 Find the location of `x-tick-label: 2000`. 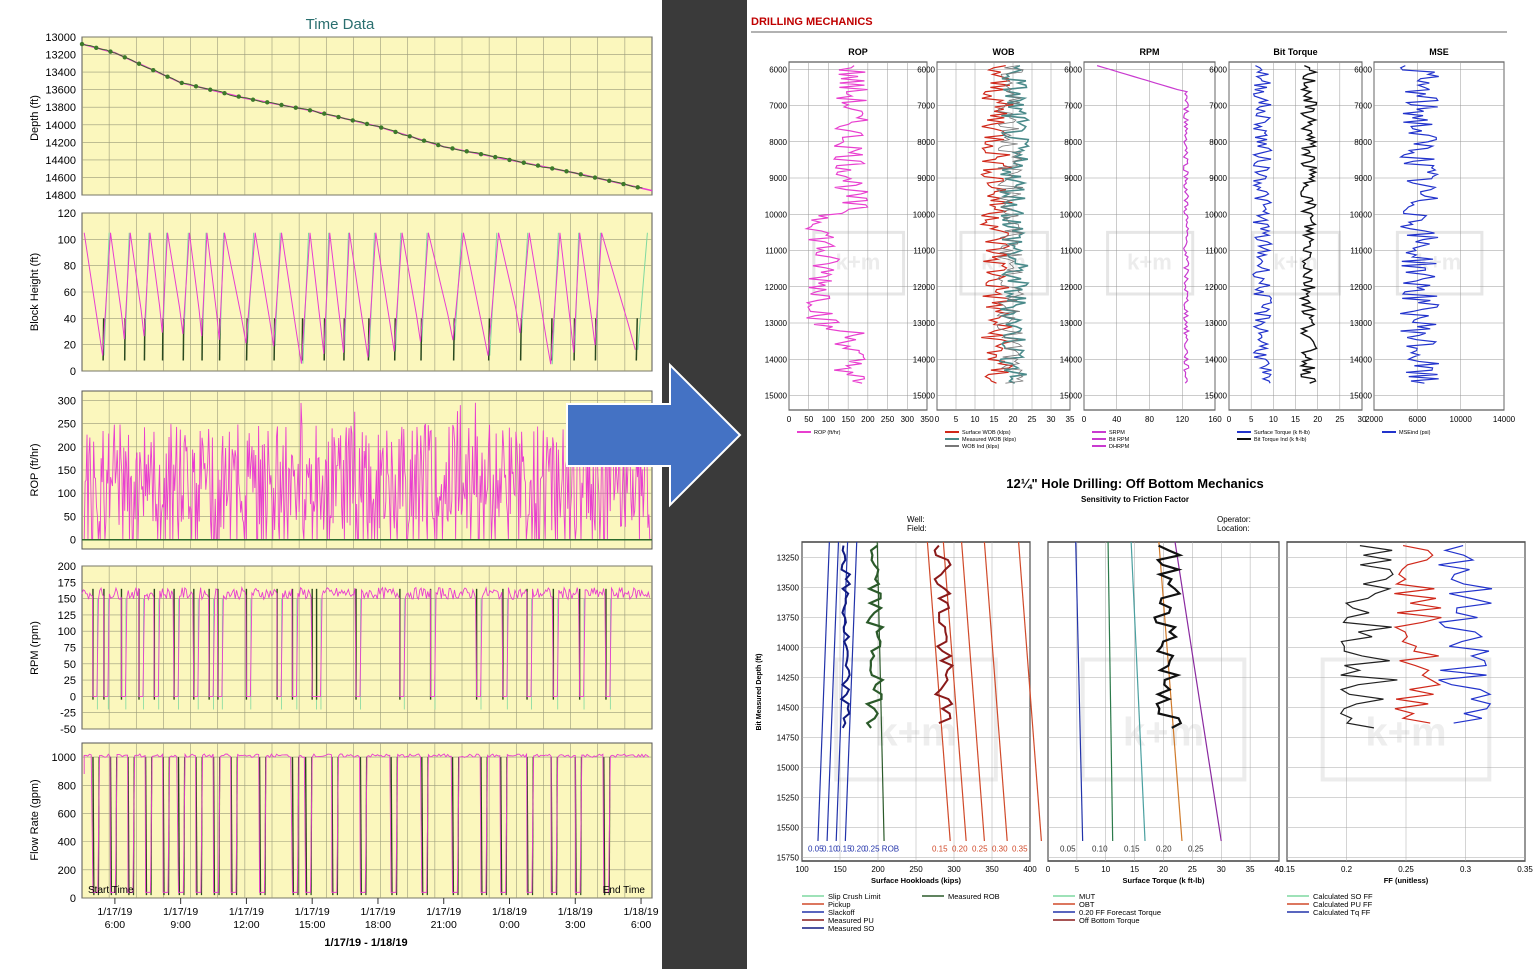

x-tick-label: 2000 is located at coordinates (1374, 419).